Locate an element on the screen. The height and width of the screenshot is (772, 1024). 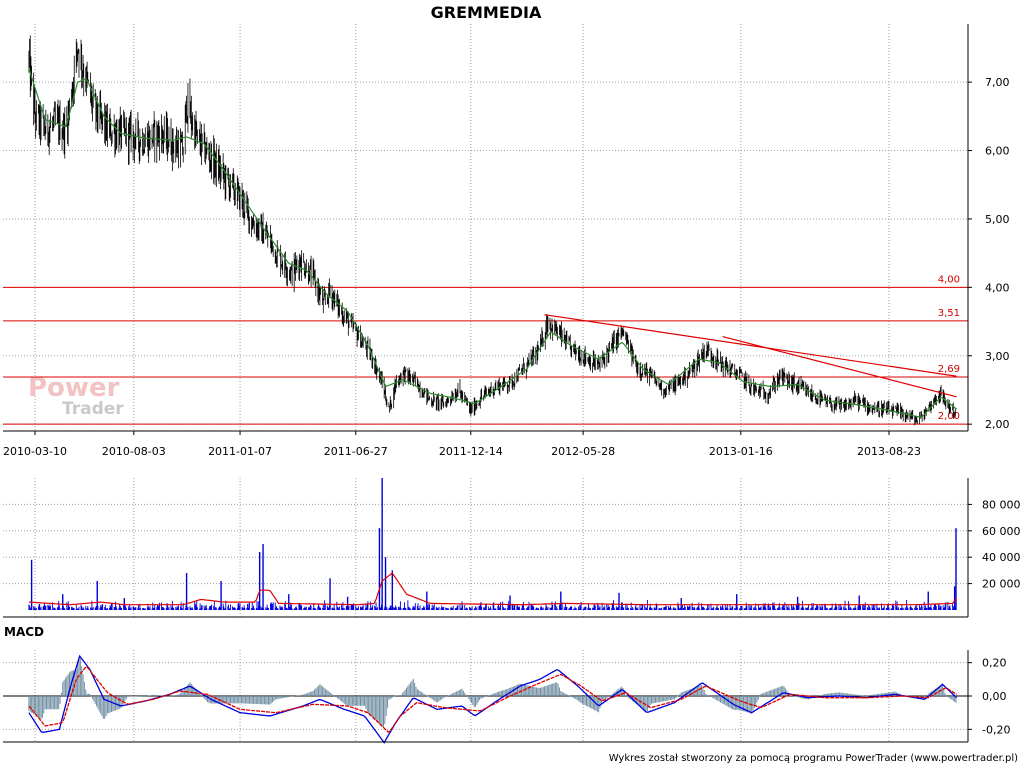
volume-average is located at coordinates (493, 589).